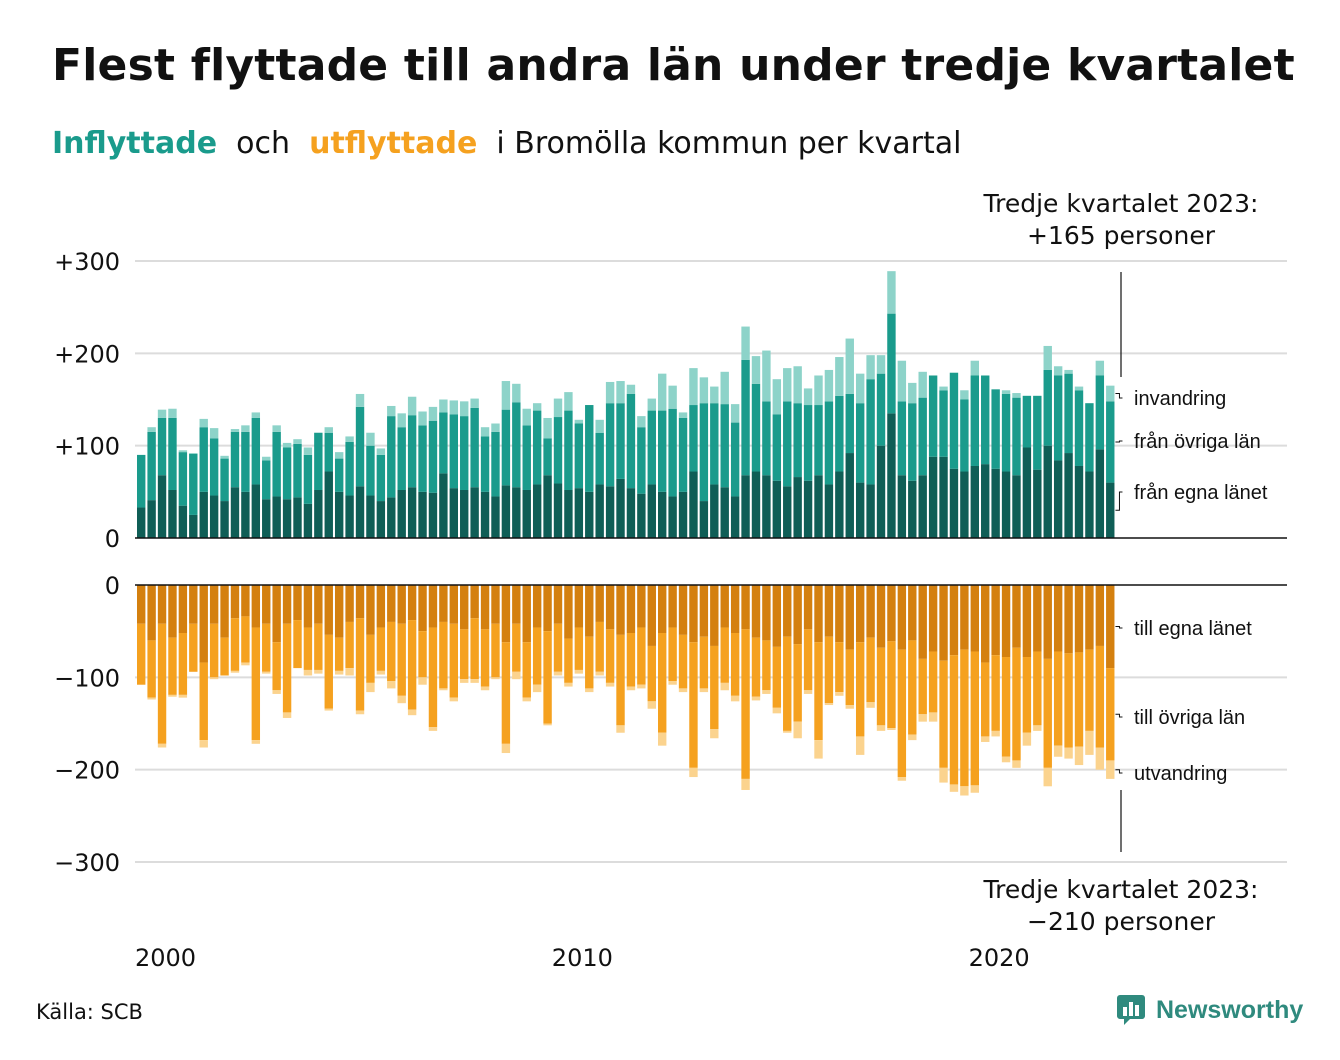 Image resolution: width=1340 pixels, height=1060 pixels. What do you see at coordinates (112, 539) in the screenshot?
I see `y-tick-label: 0` at bounding box center [112, 539].